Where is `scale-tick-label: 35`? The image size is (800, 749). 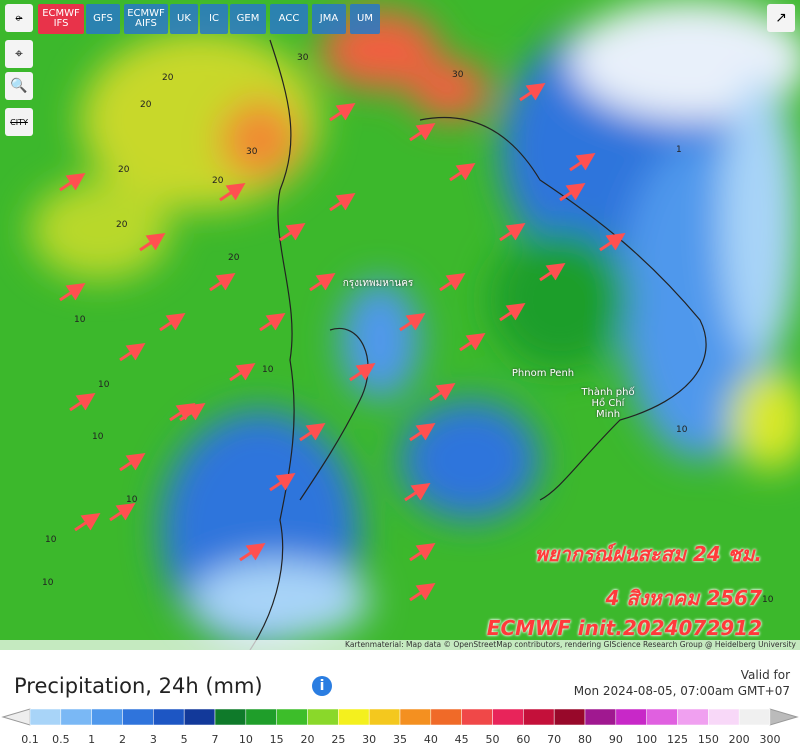 scale-tick-label: 35 is located at coordinates (400, 739).